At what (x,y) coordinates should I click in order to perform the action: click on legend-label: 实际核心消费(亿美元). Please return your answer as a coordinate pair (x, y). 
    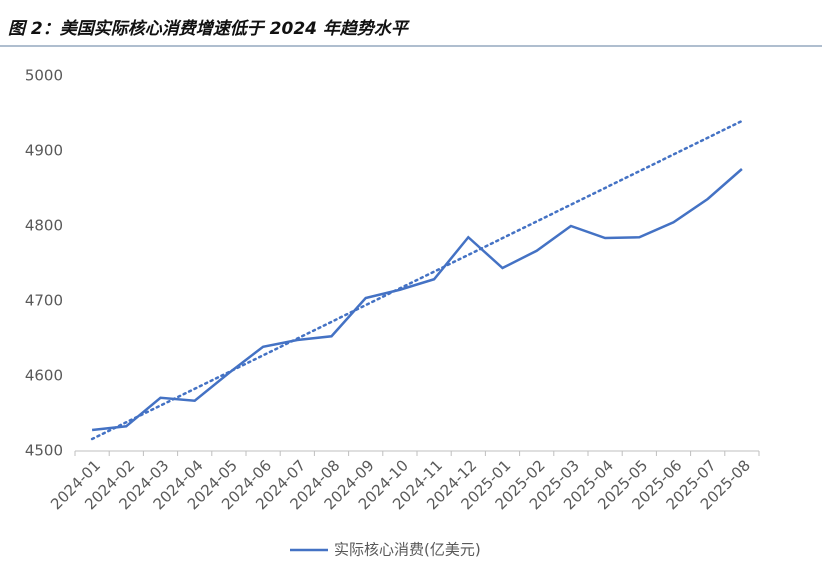
    Looking at the image, I should click on (407, 550).